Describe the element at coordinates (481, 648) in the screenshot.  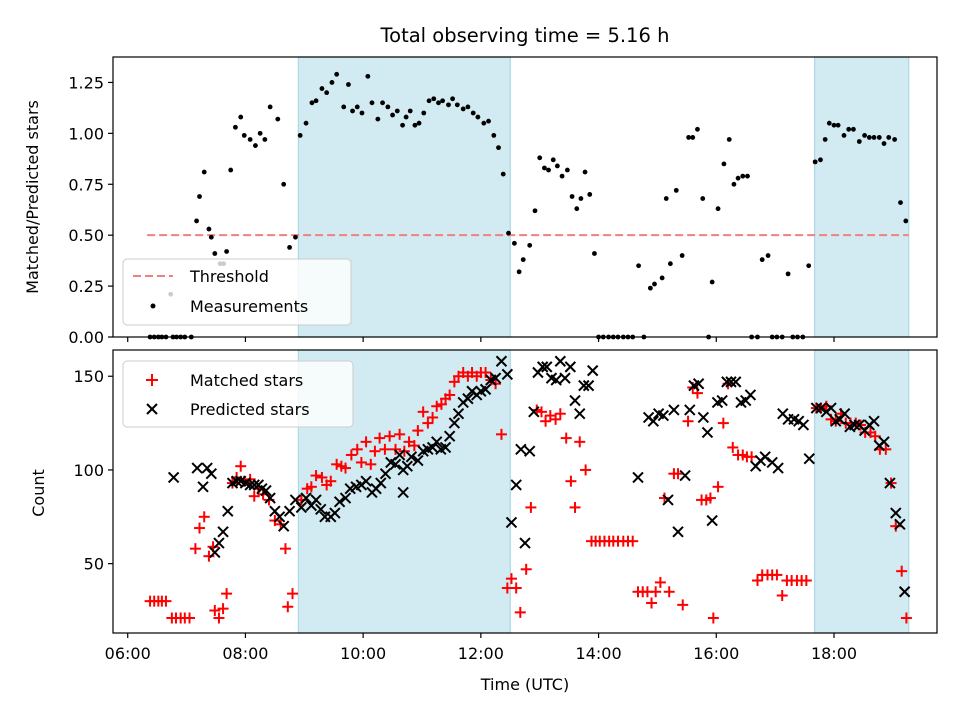
I see `bottom-x-ticks: 06:00 08:00 10:00 12:00 14:00 16:00 18:00` at that location.